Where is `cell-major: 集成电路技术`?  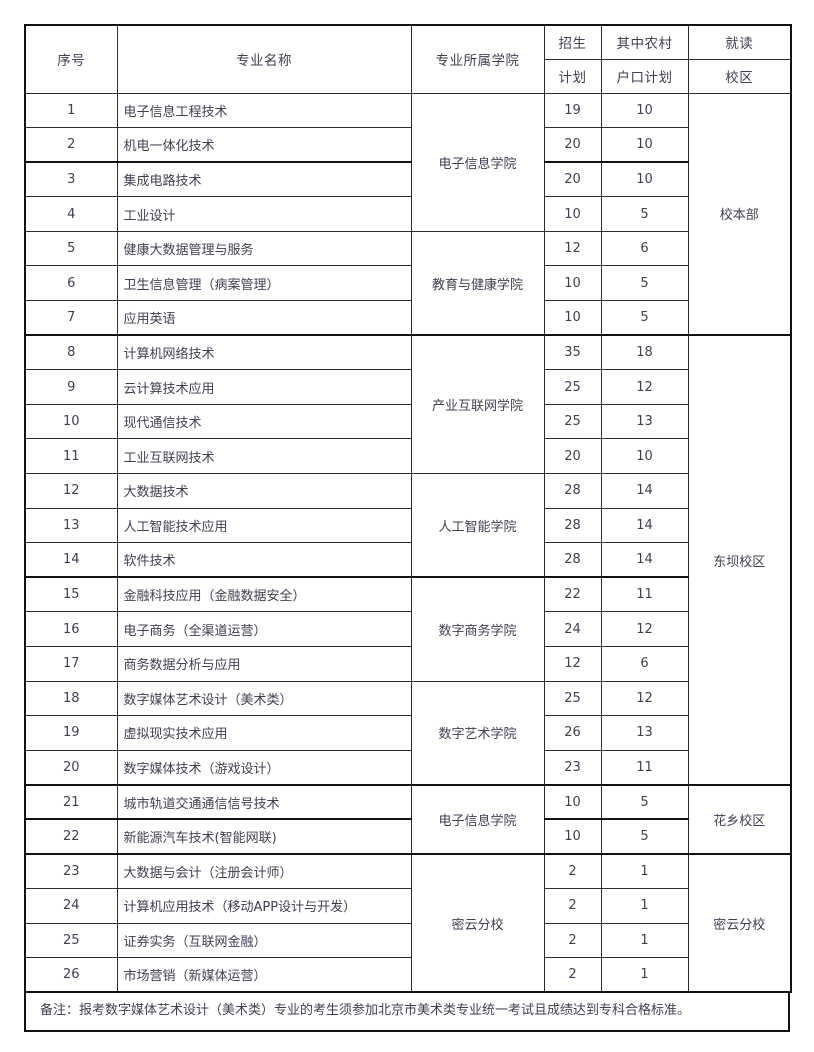
cell-major: 集成电路技术 is located at coordinates (264, 179).